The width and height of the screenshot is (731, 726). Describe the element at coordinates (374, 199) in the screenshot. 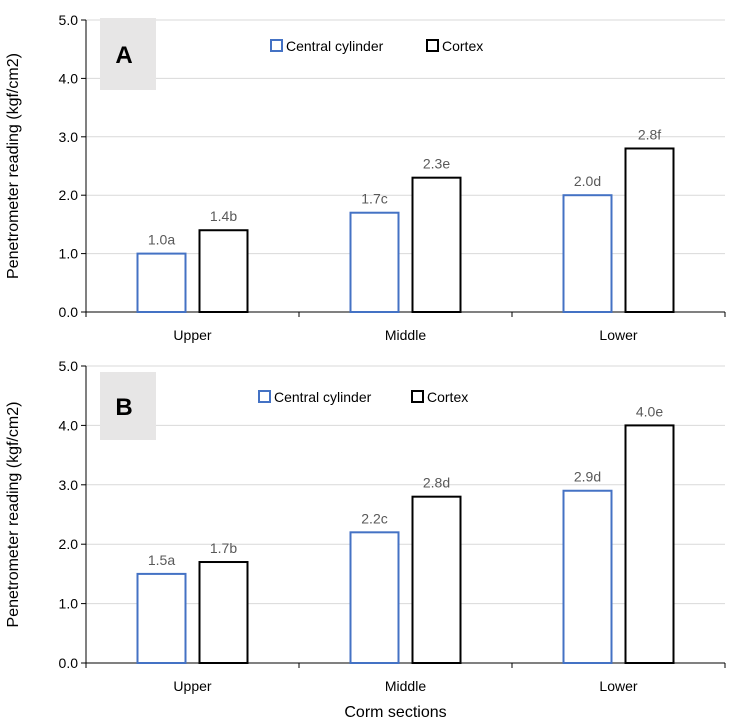

I see `data-label: 1.7c` at that location.